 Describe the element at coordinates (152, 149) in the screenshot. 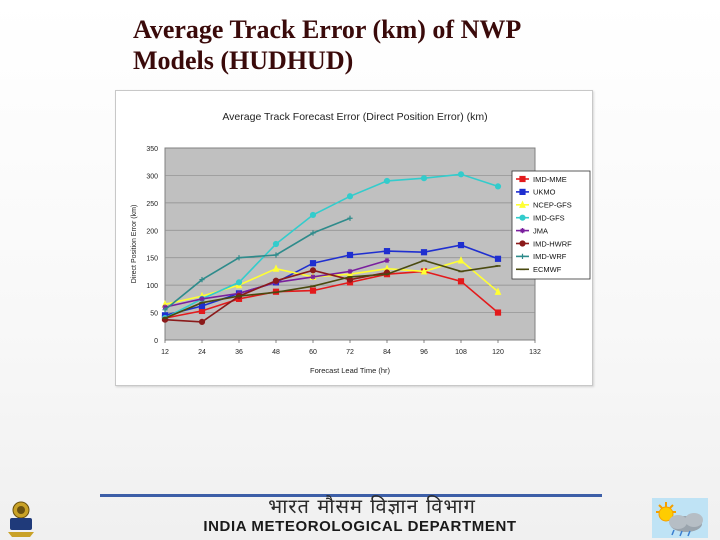

I see `y-tick-label: 350` at that location.